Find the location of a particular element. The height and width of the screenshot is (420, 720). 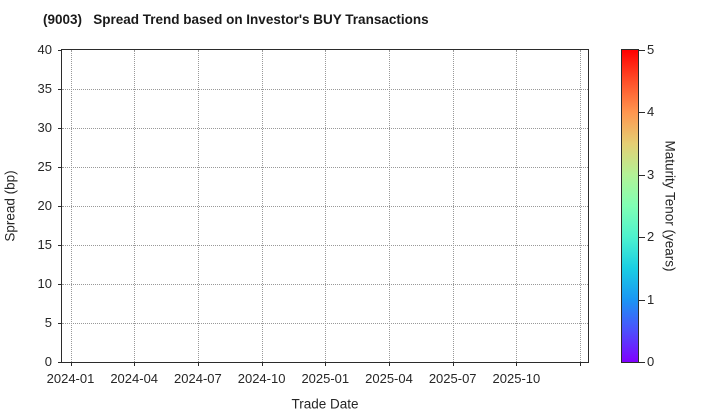

x-tick-label: 2025-10 is located at coordinates (516, 378).